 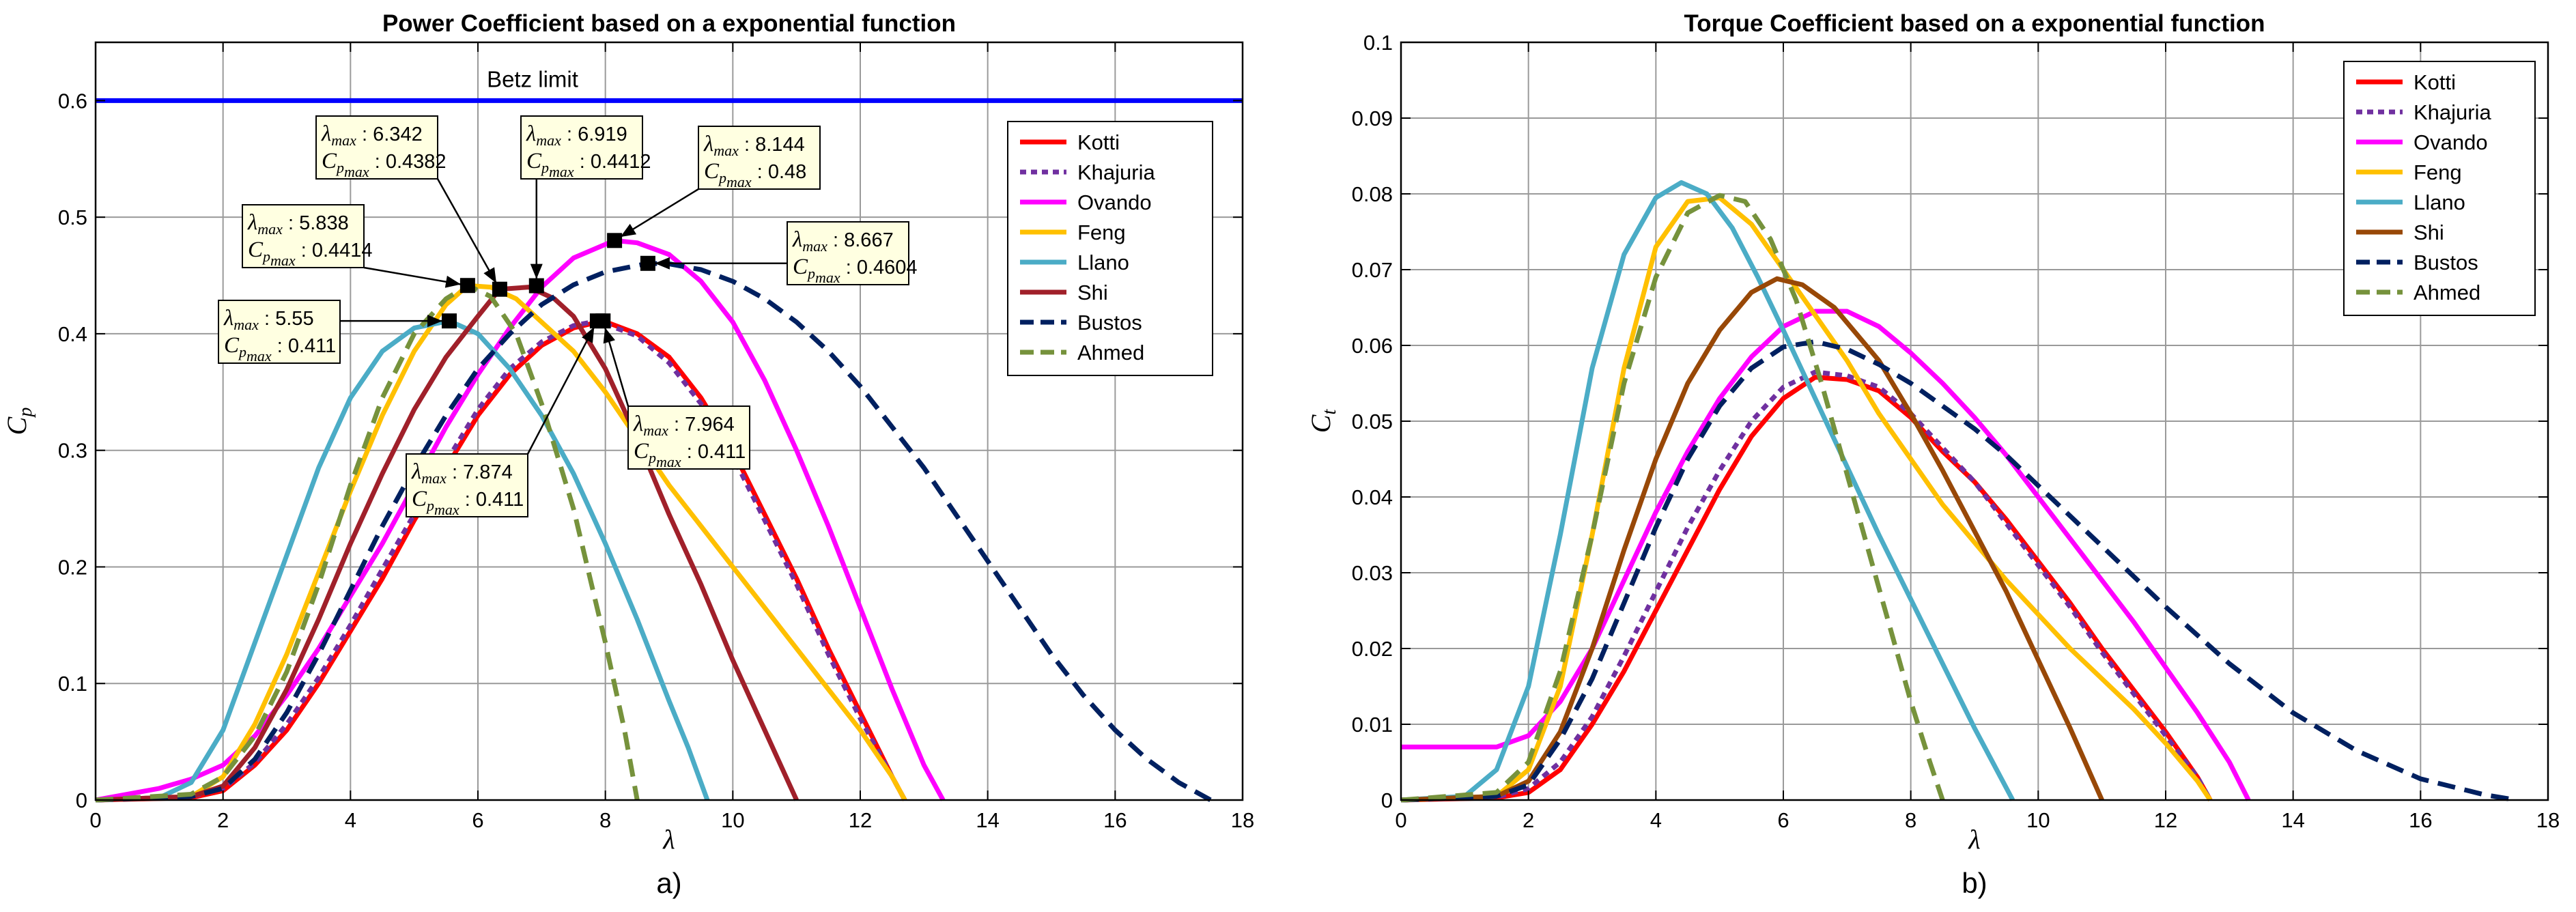 I want to click on annotation-lambda: λmax : 6.342, so click(x=372, y=135).